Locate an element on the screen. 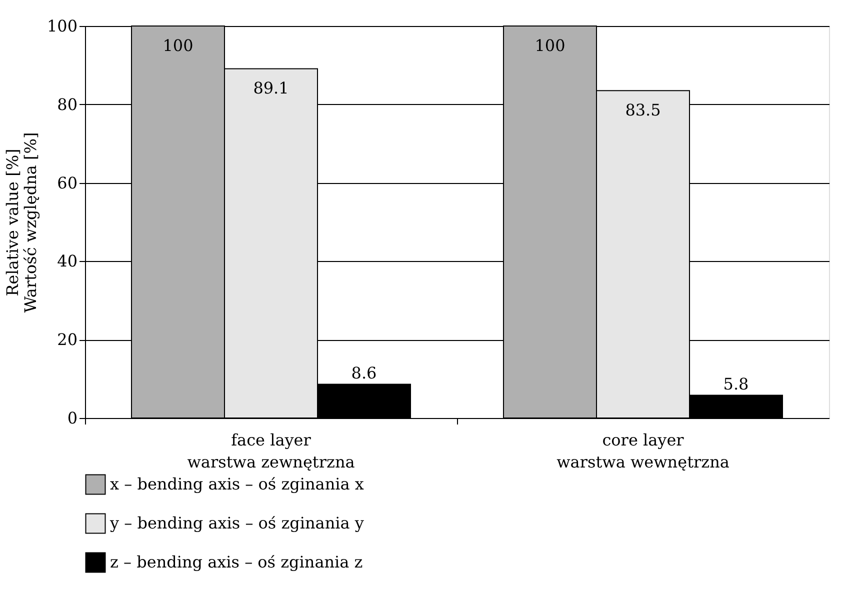 The height and width of the screenshot is (608, 864). y-tick-label: 80 is located at coordinates (67, 104).